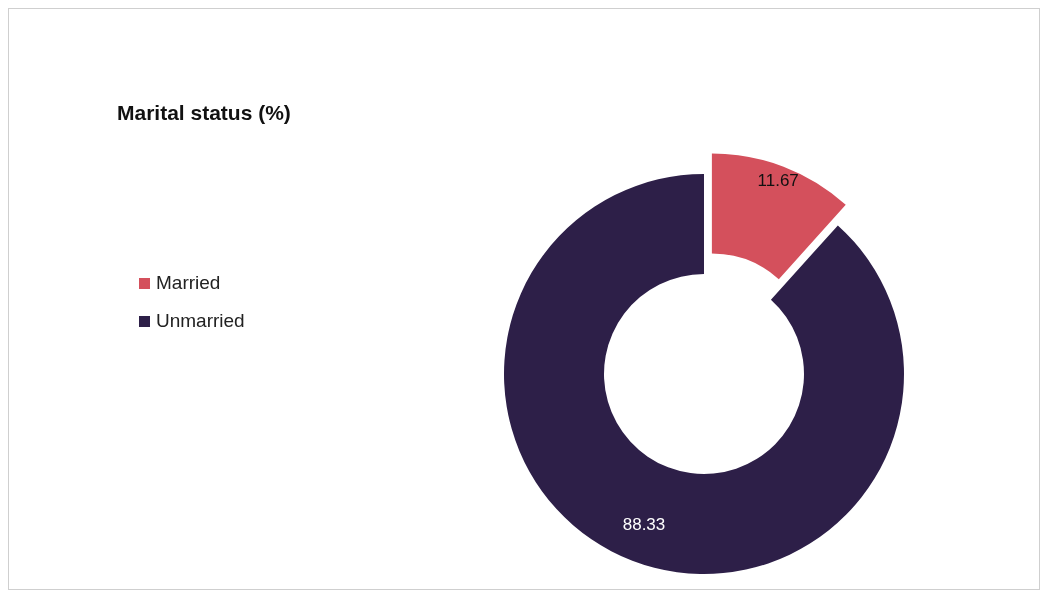 This screenshot has height=596, width=1046. Describe the element at coordinates (188, 283) in the screenshot. I see `legend-label: Married` at that location.